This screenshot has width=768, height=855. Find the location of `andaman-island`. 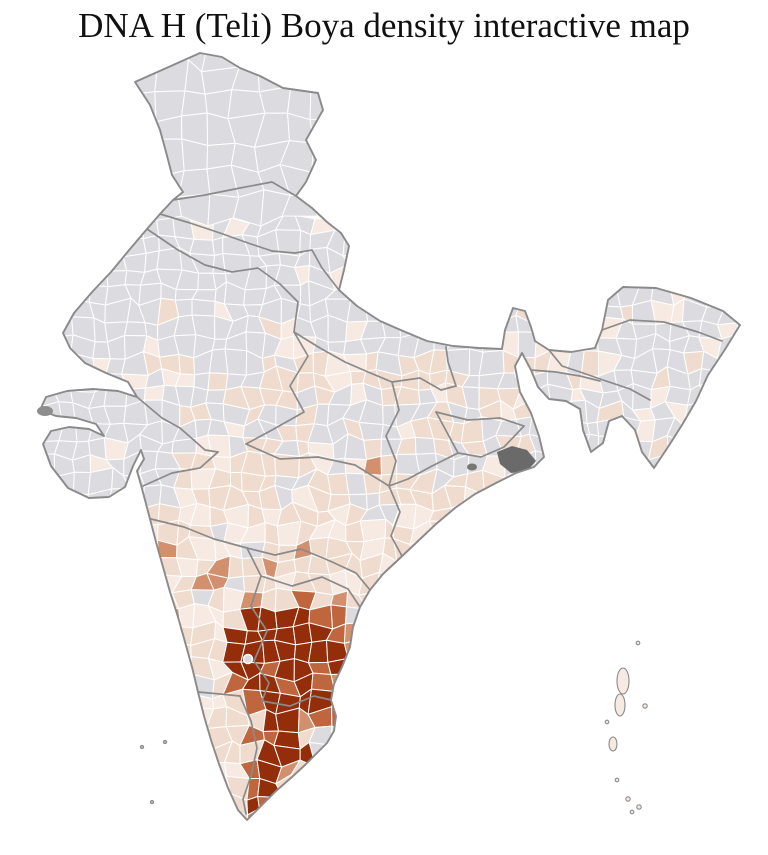

andaman-island is located at coordinates (628, 799).